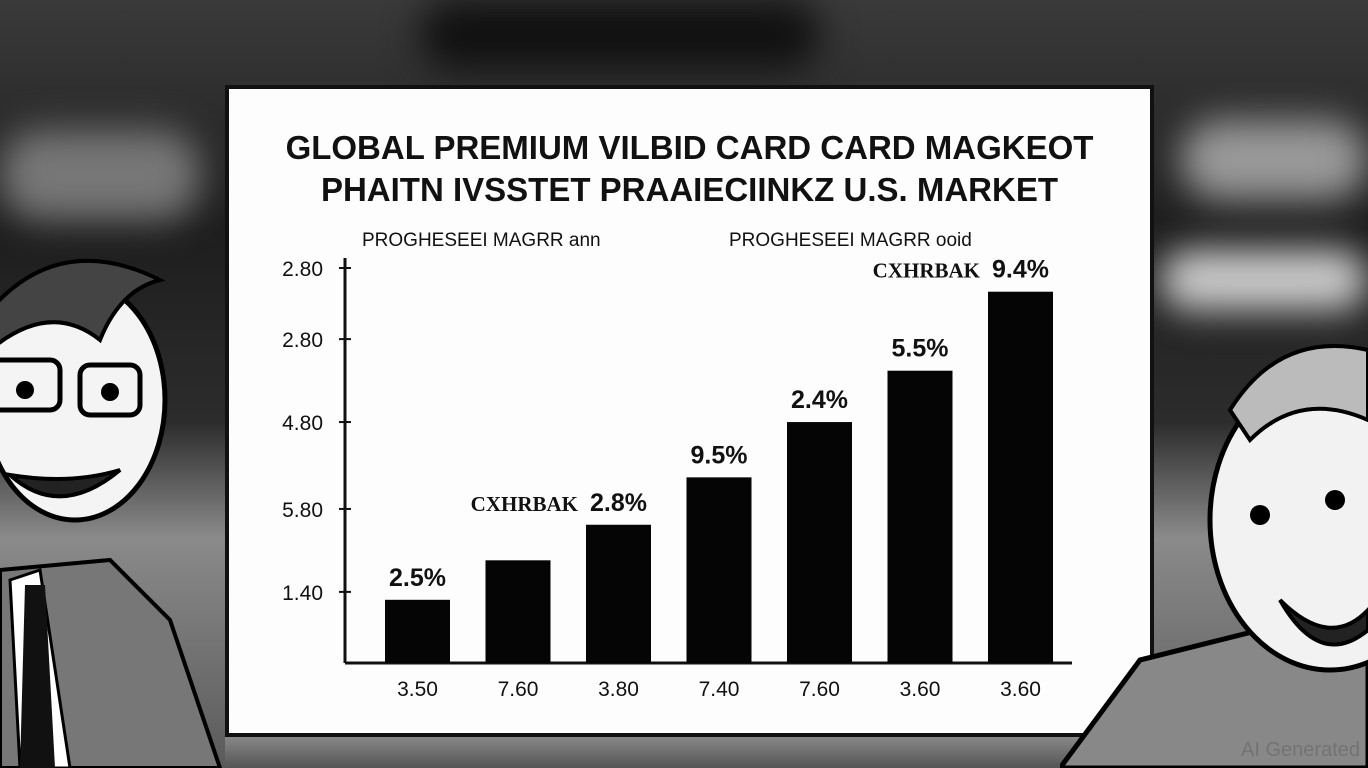  What do you see at coordinates (719, 689) in the screenshot?
I see `x-tick-label: 7.40` at bounding box center [719, 689].